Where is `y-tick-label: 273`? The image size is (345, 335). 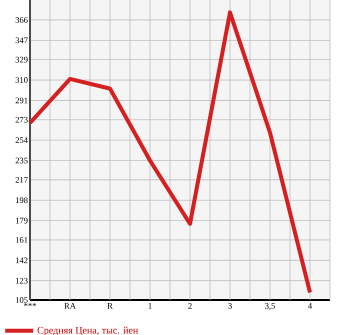
y-tick-label: 273 is located at coordinates (22, 119).